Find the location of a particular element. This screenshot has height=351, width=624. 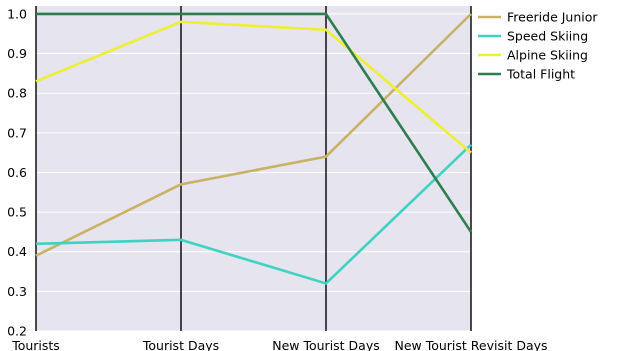

legend-label: Total Flight is located at coordinates (540, 74).